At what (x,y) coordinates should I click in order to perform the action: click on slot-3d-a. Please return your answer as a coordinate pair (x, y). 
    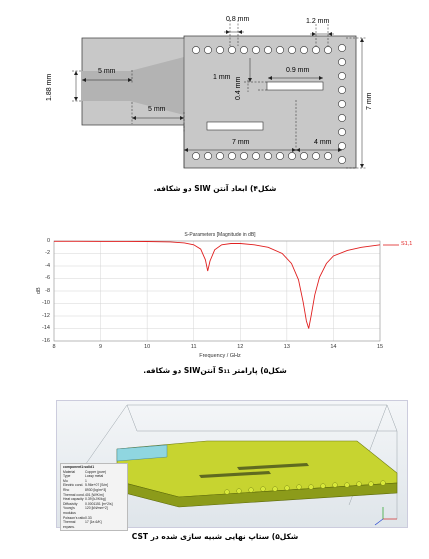
    Looking at the image, I should click on (273, 466).